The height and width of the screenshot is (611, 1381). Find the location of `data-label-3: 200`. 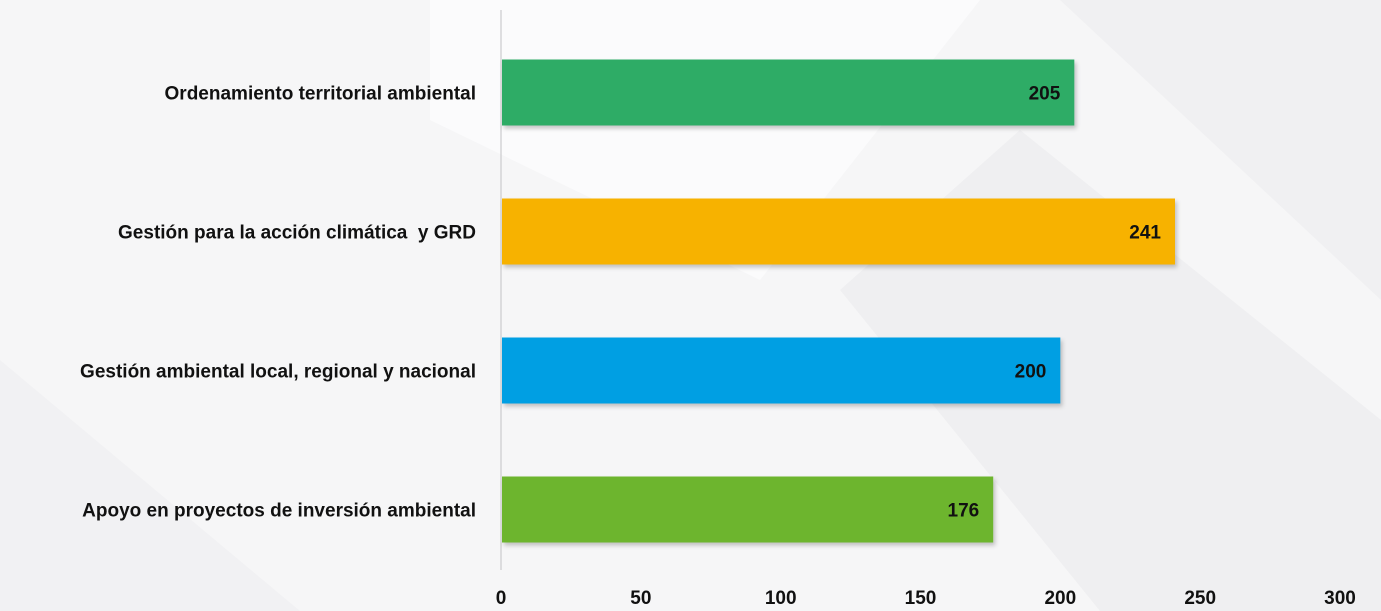

data-label-3: 200 is located at coordinates (1031, 372).